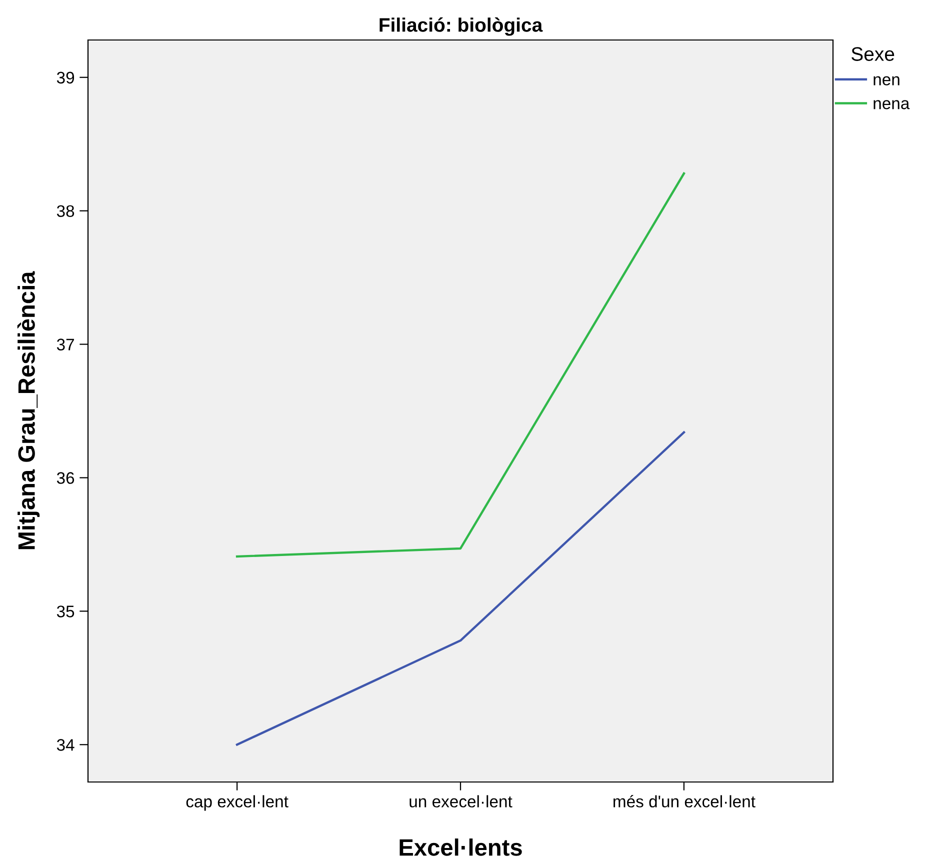  What do you see at coordinates (892, 105) in the screenshot?
I see `legend-label: nena` at bounding box center [892, 105].